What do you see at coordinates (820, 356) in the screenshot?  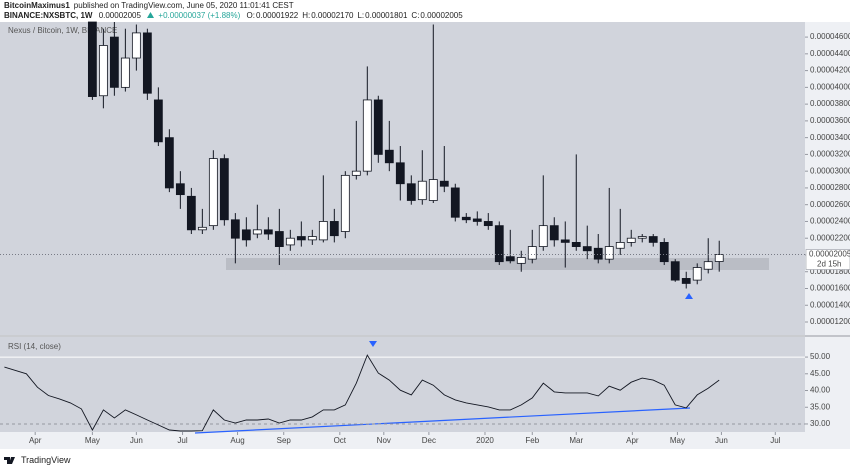 I see `y-tick-label: 50.00` at bounding box center [820, 356].